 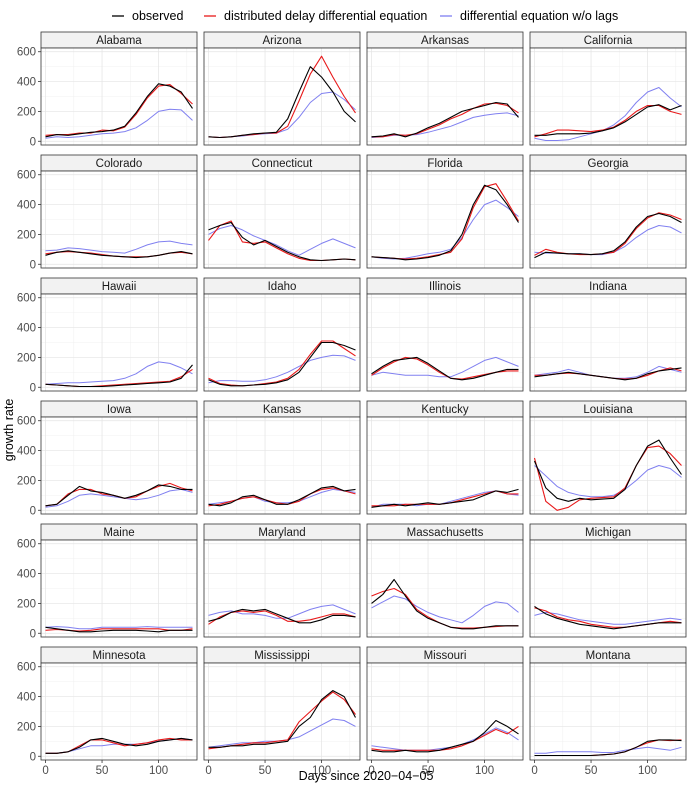 What do you see at coordinates (366, 776) in the screenshot?
I see `x-axis-label: Days since 2020−04−05` at bounding box center [366, 776].